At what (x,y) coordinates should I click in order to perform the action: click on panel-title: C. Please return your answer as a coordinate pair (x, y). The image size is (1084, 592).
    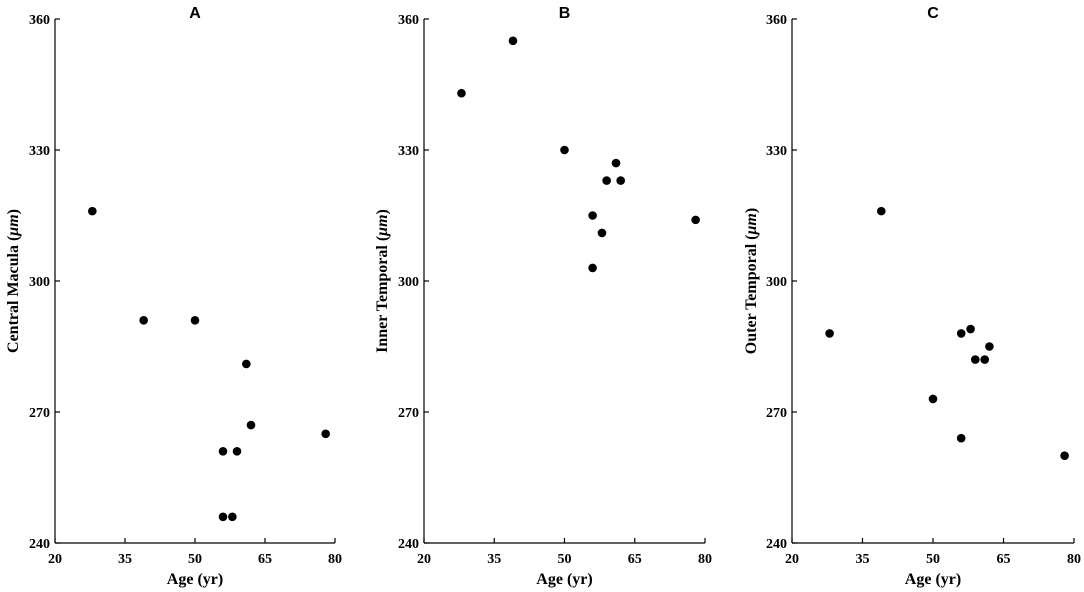
    Looking at the image, I should click on (933, 13).